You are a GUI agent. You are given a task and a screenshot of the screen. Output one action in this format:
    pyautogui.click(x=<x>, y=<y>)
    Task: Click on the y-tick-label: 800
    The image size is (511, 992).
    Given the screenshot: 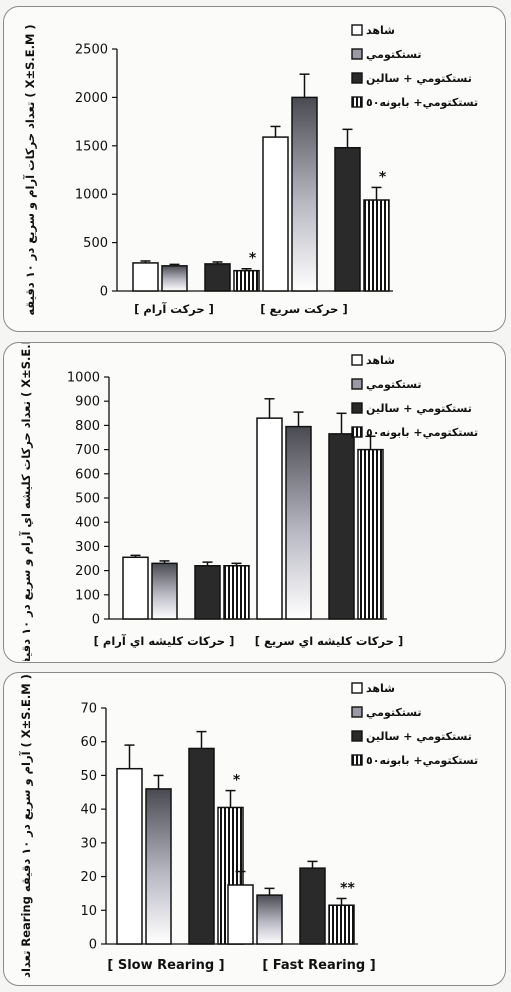 What is the action you would take?
    pyautogui.click(x=87, y=426)
    